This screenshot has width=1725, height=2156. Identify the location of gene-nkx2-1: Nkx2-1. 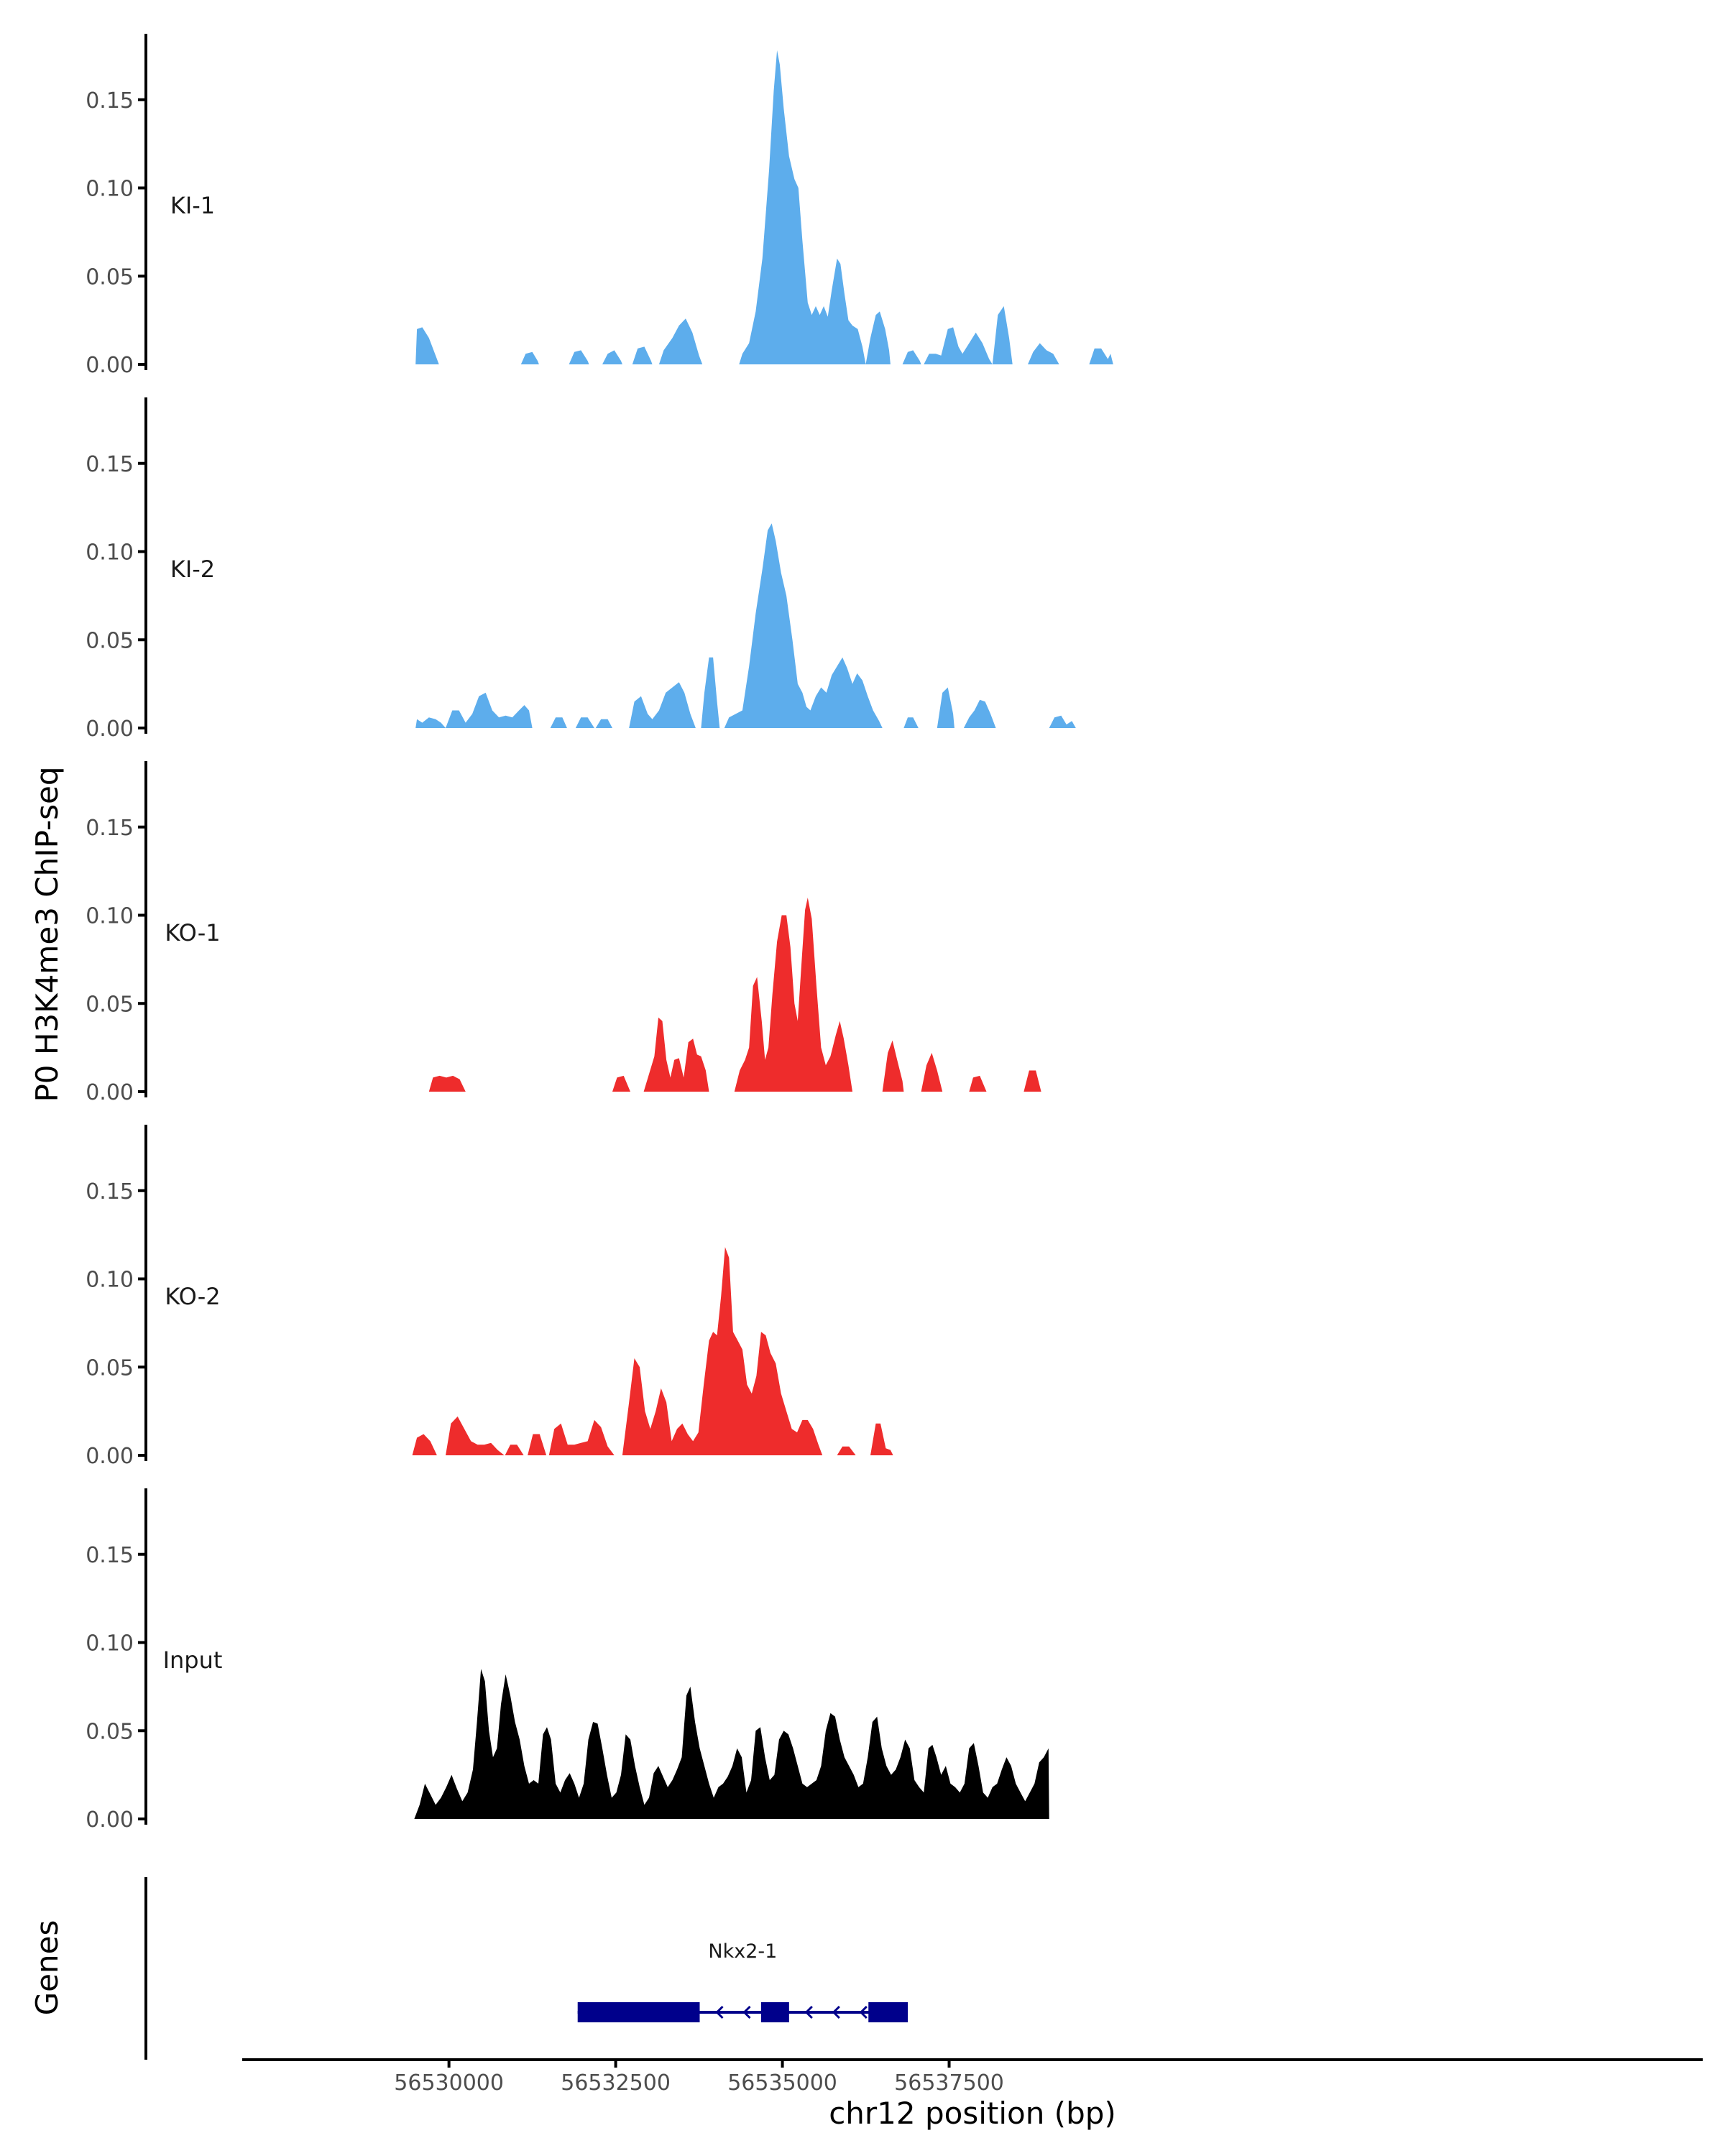
(742, 1981).